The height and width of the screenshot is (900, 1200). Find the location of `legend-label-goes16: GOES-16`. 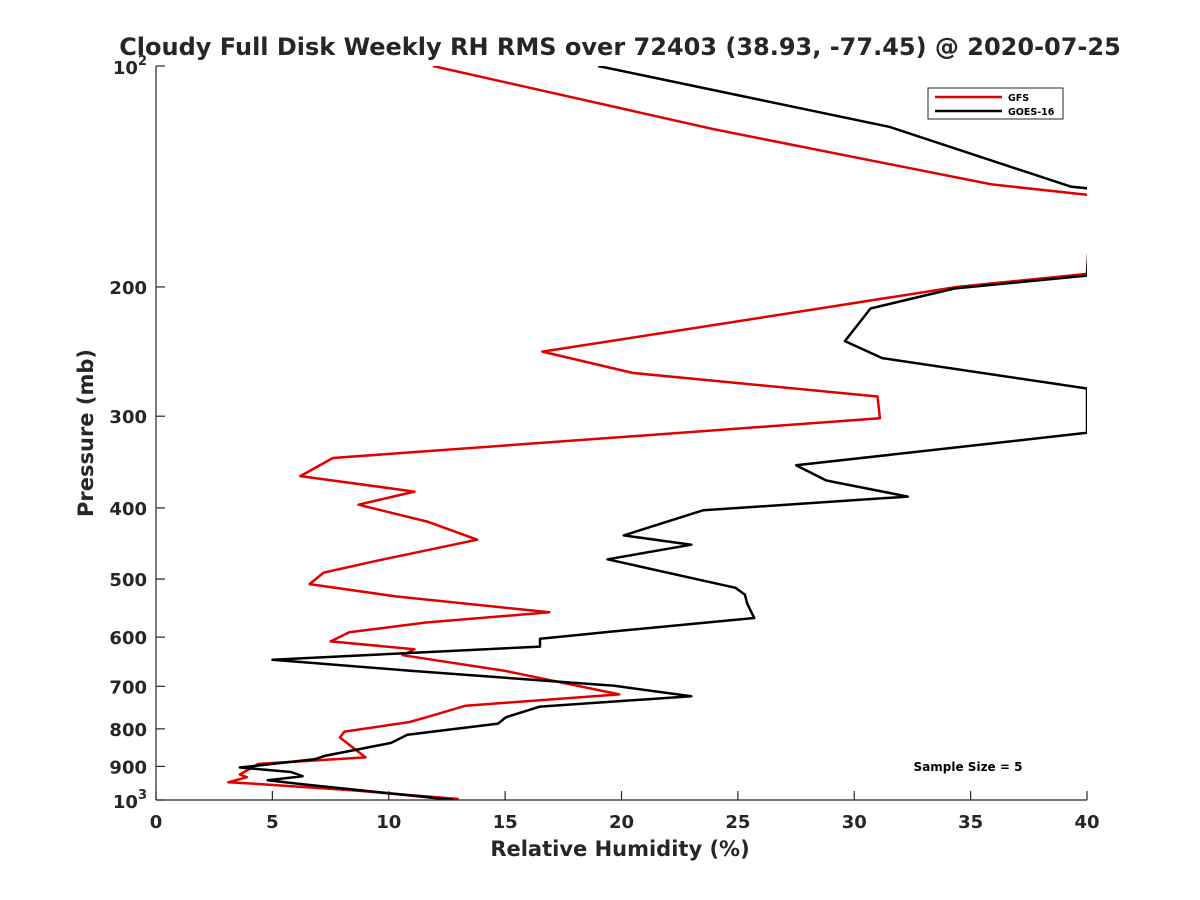

legend-label-goes16: GOES-16 is located at coordinates (1031, 112).